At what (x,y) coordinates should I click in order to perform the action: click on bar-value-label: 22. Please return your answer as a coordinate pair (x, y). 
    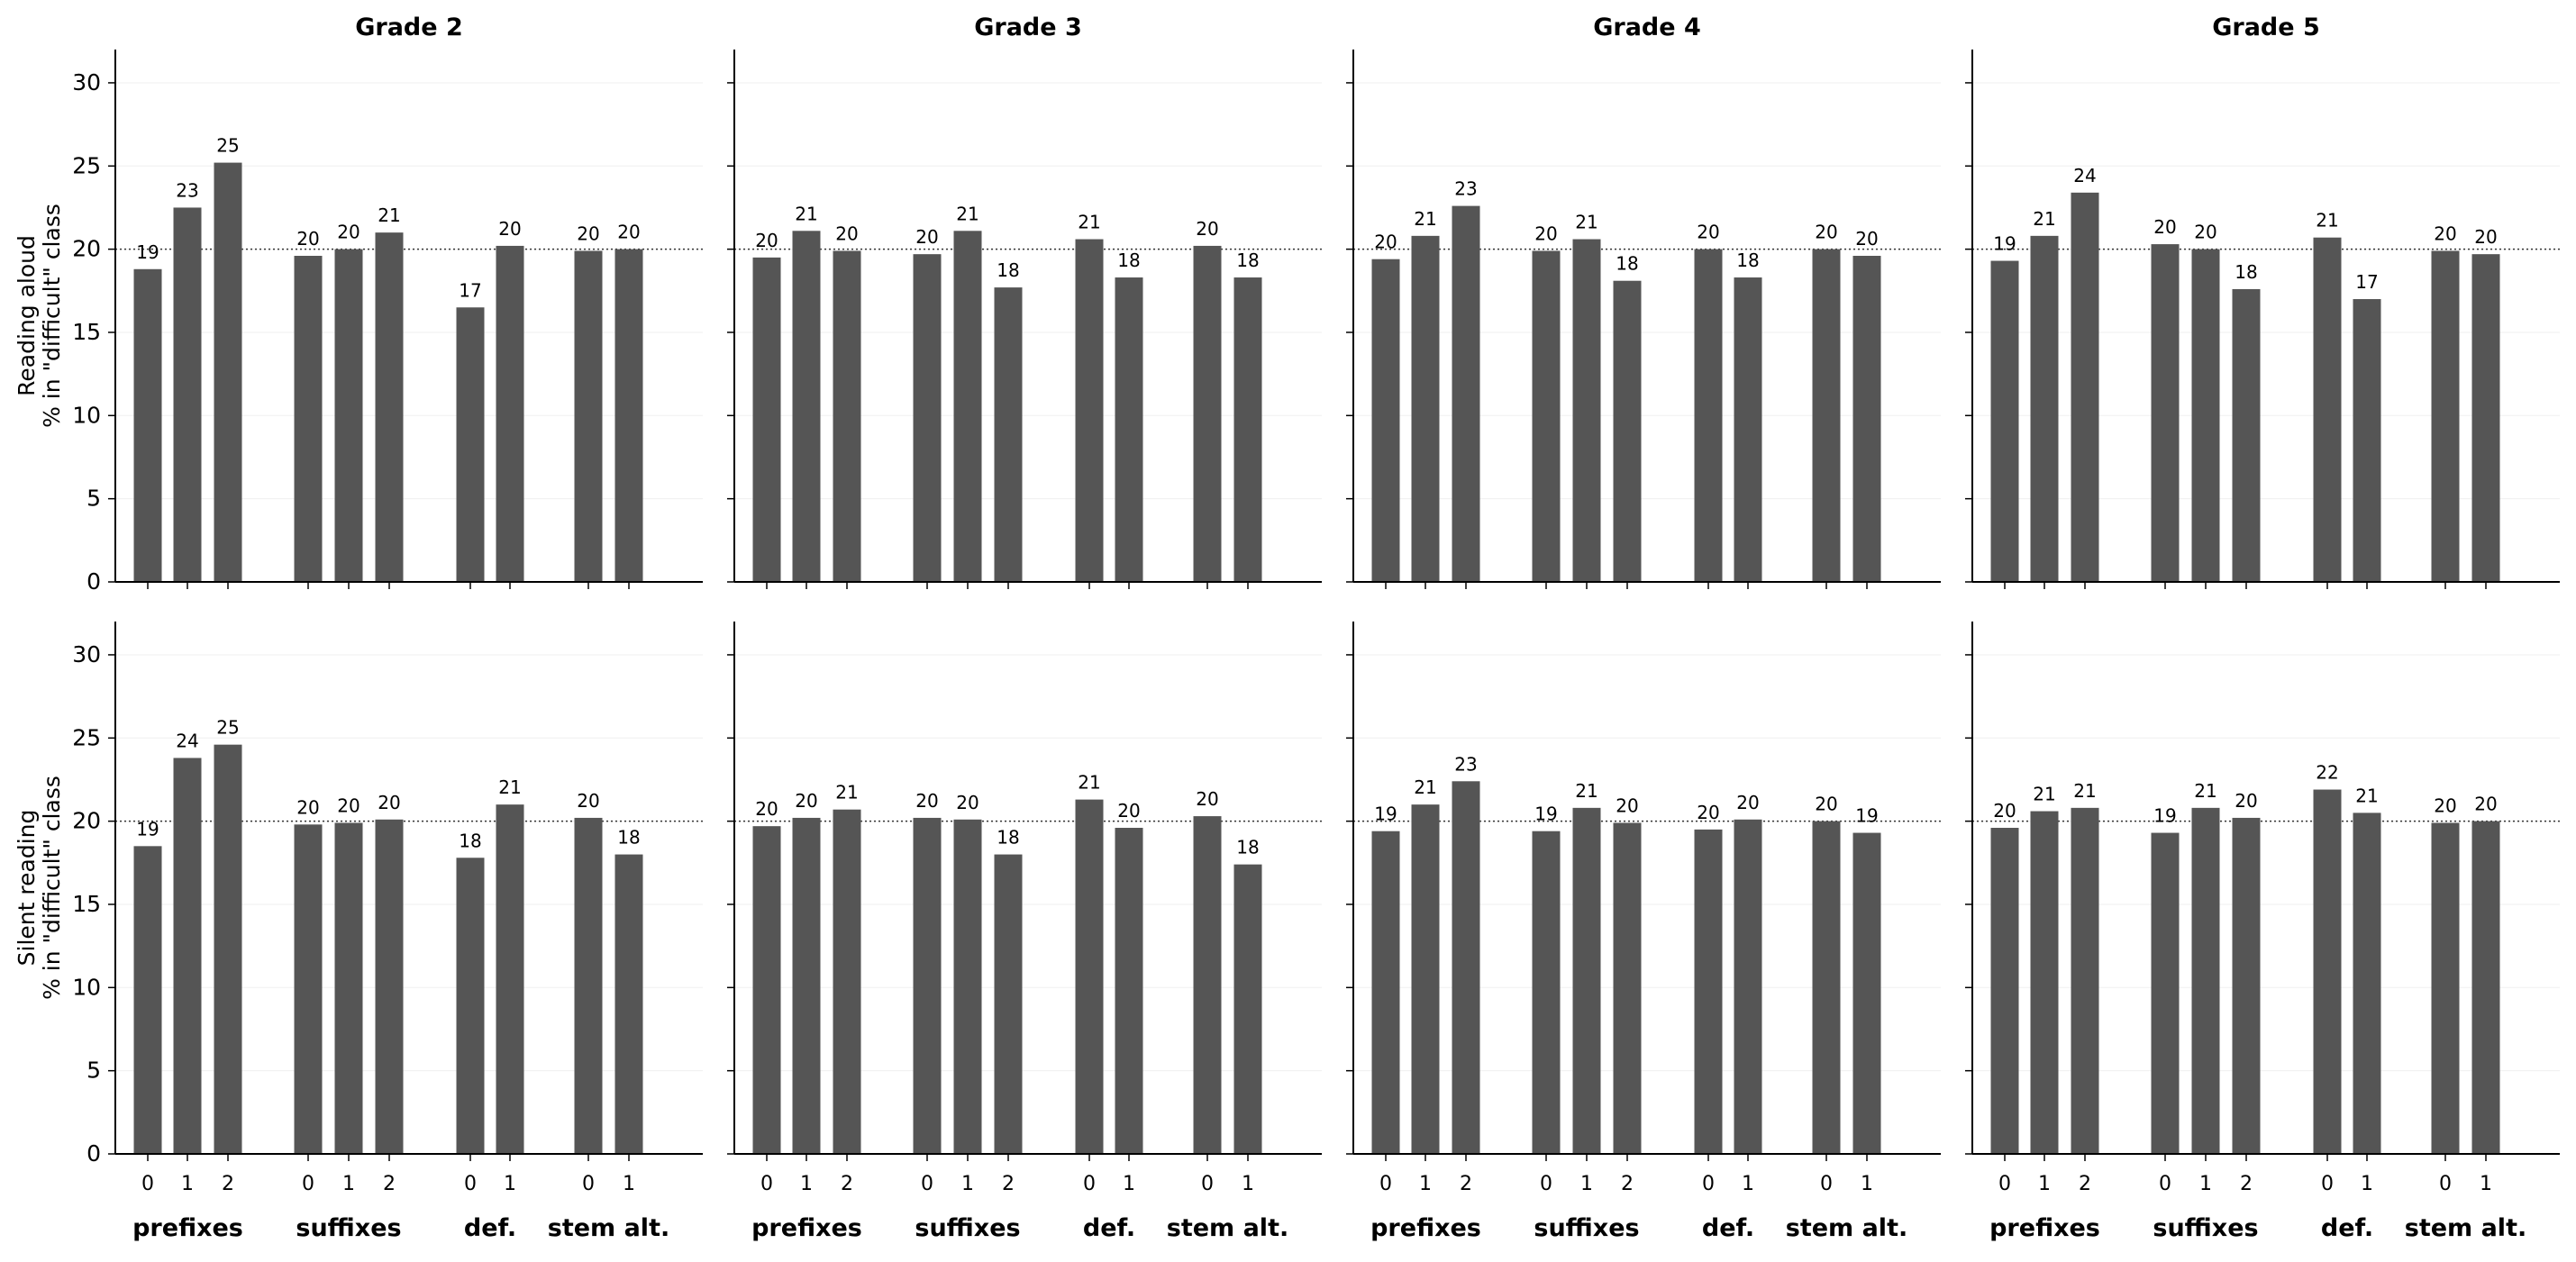
    Looking at the image, I should click on (2327, 773).